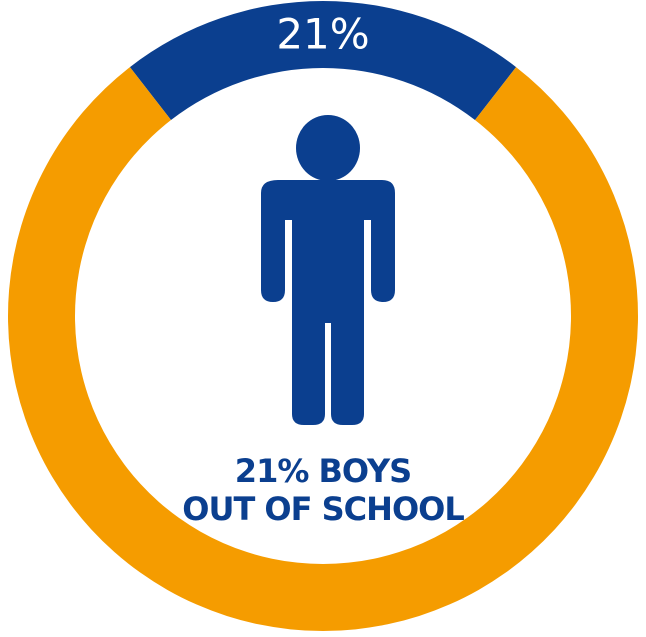  I want to click on slice-label-0: 21%, so click(322, 34).